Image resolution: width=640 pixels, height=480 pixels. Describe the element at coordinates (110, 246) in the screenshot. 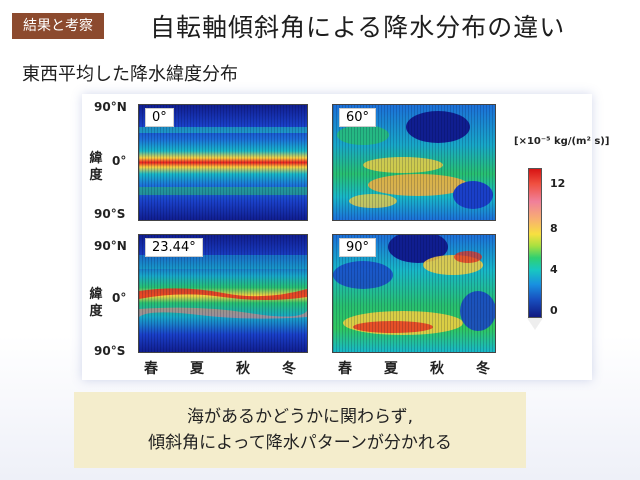

I see `lat-tick-90n-bottom: 90°N` at that location.